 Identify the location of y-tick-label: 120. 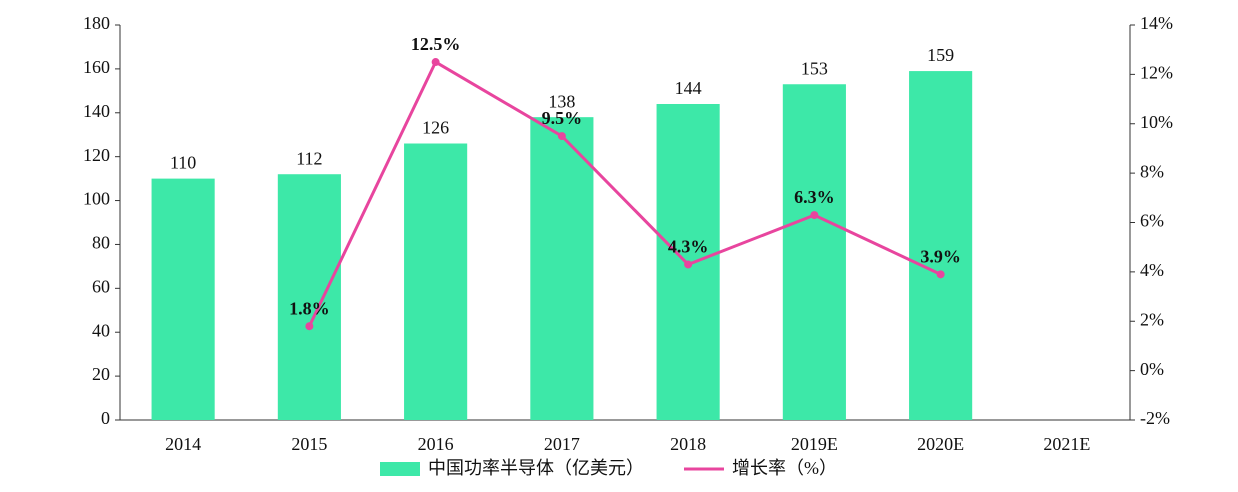
(96, 155).